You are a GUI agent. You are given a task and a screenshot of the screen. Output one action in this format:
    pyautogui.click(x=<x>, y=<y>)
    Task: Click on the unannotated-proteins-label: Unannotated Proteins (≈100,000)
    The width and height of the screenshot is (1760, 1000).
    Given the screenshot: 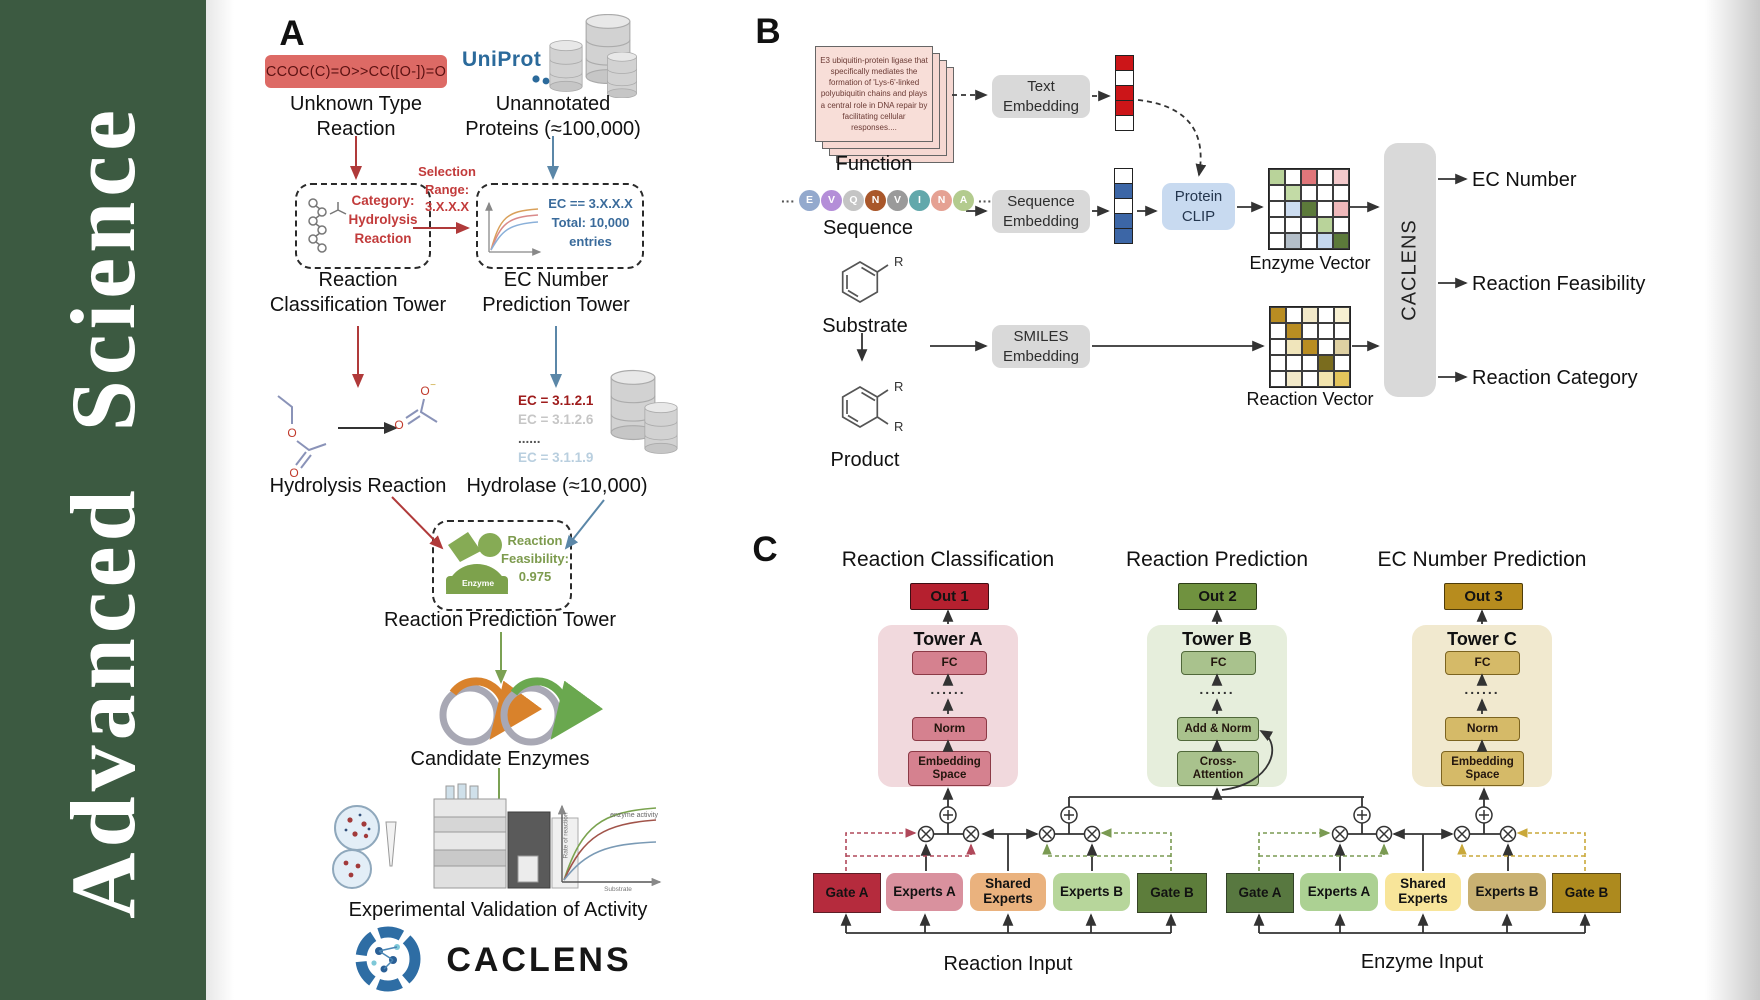 What is the action you would take?
    pyautogui.click(x=553, y=116)
    